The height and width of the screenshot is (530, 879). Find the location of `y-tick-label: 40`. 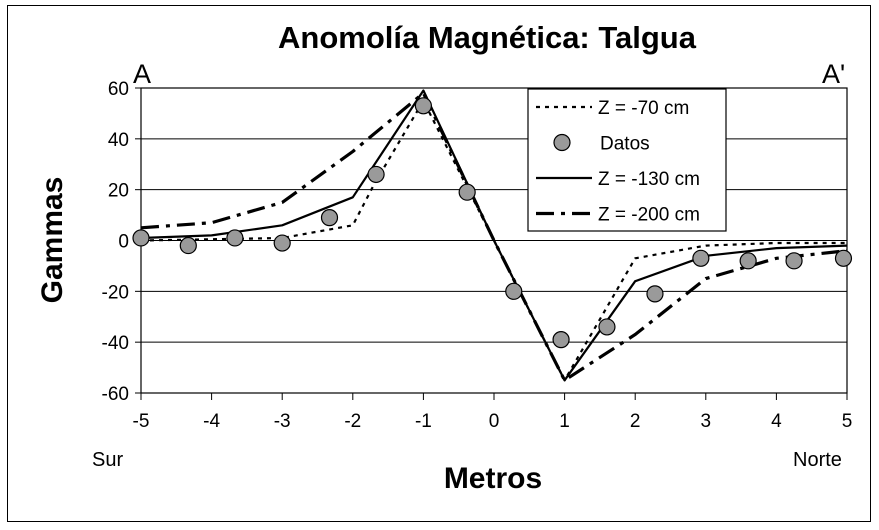

y-tick-label: 40 is located at coordinates (118, 140).